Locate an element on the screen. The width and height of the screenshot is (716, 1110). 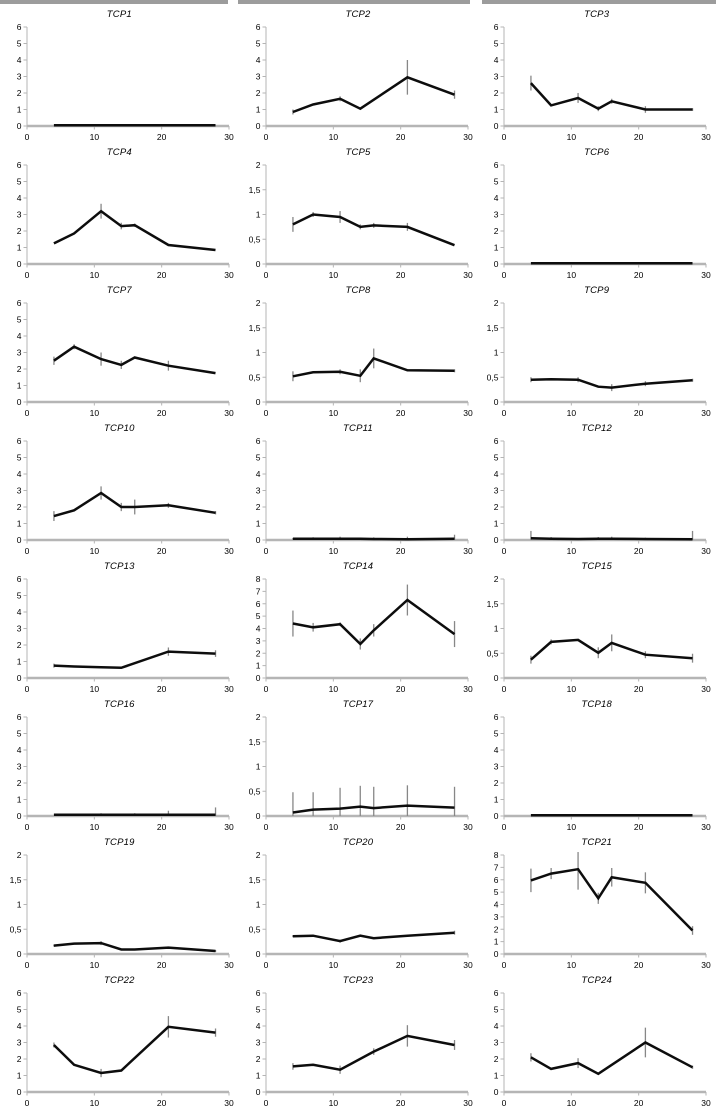
chart-title: TCP1 is located at coordinates (119, 14).